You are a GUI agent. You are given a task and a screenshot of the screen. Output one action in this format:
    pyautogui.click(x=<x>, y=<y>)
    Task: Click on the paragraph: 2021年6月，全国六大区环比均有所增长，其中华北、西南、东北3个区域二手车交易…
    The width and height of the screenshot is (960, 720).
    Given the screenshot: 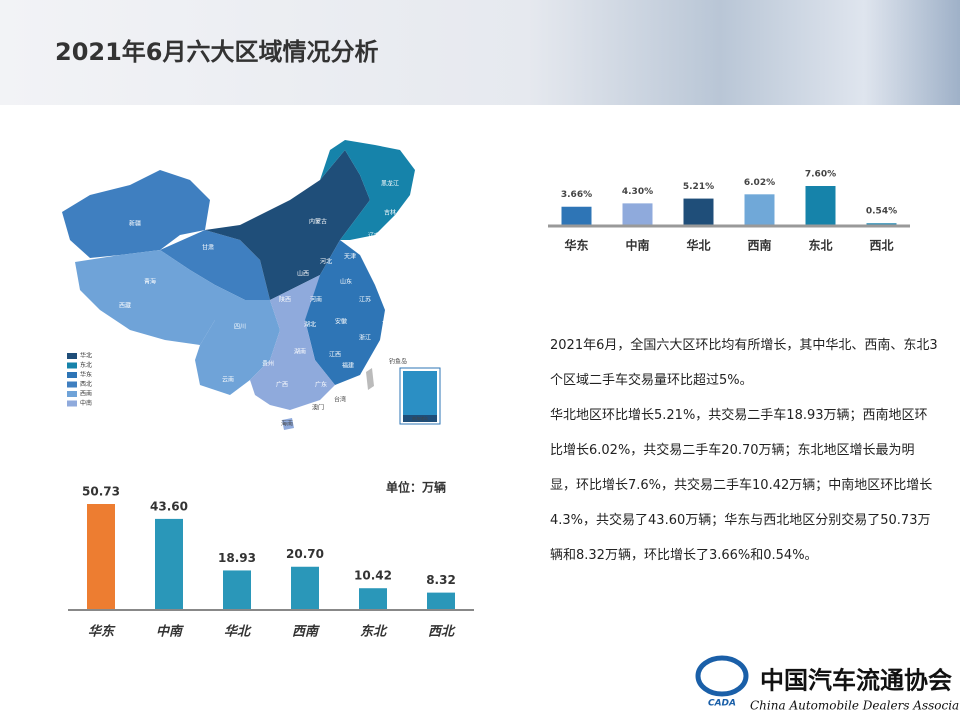 What is the action you would take?
    pyautogui.click(x=744, y=363)
    